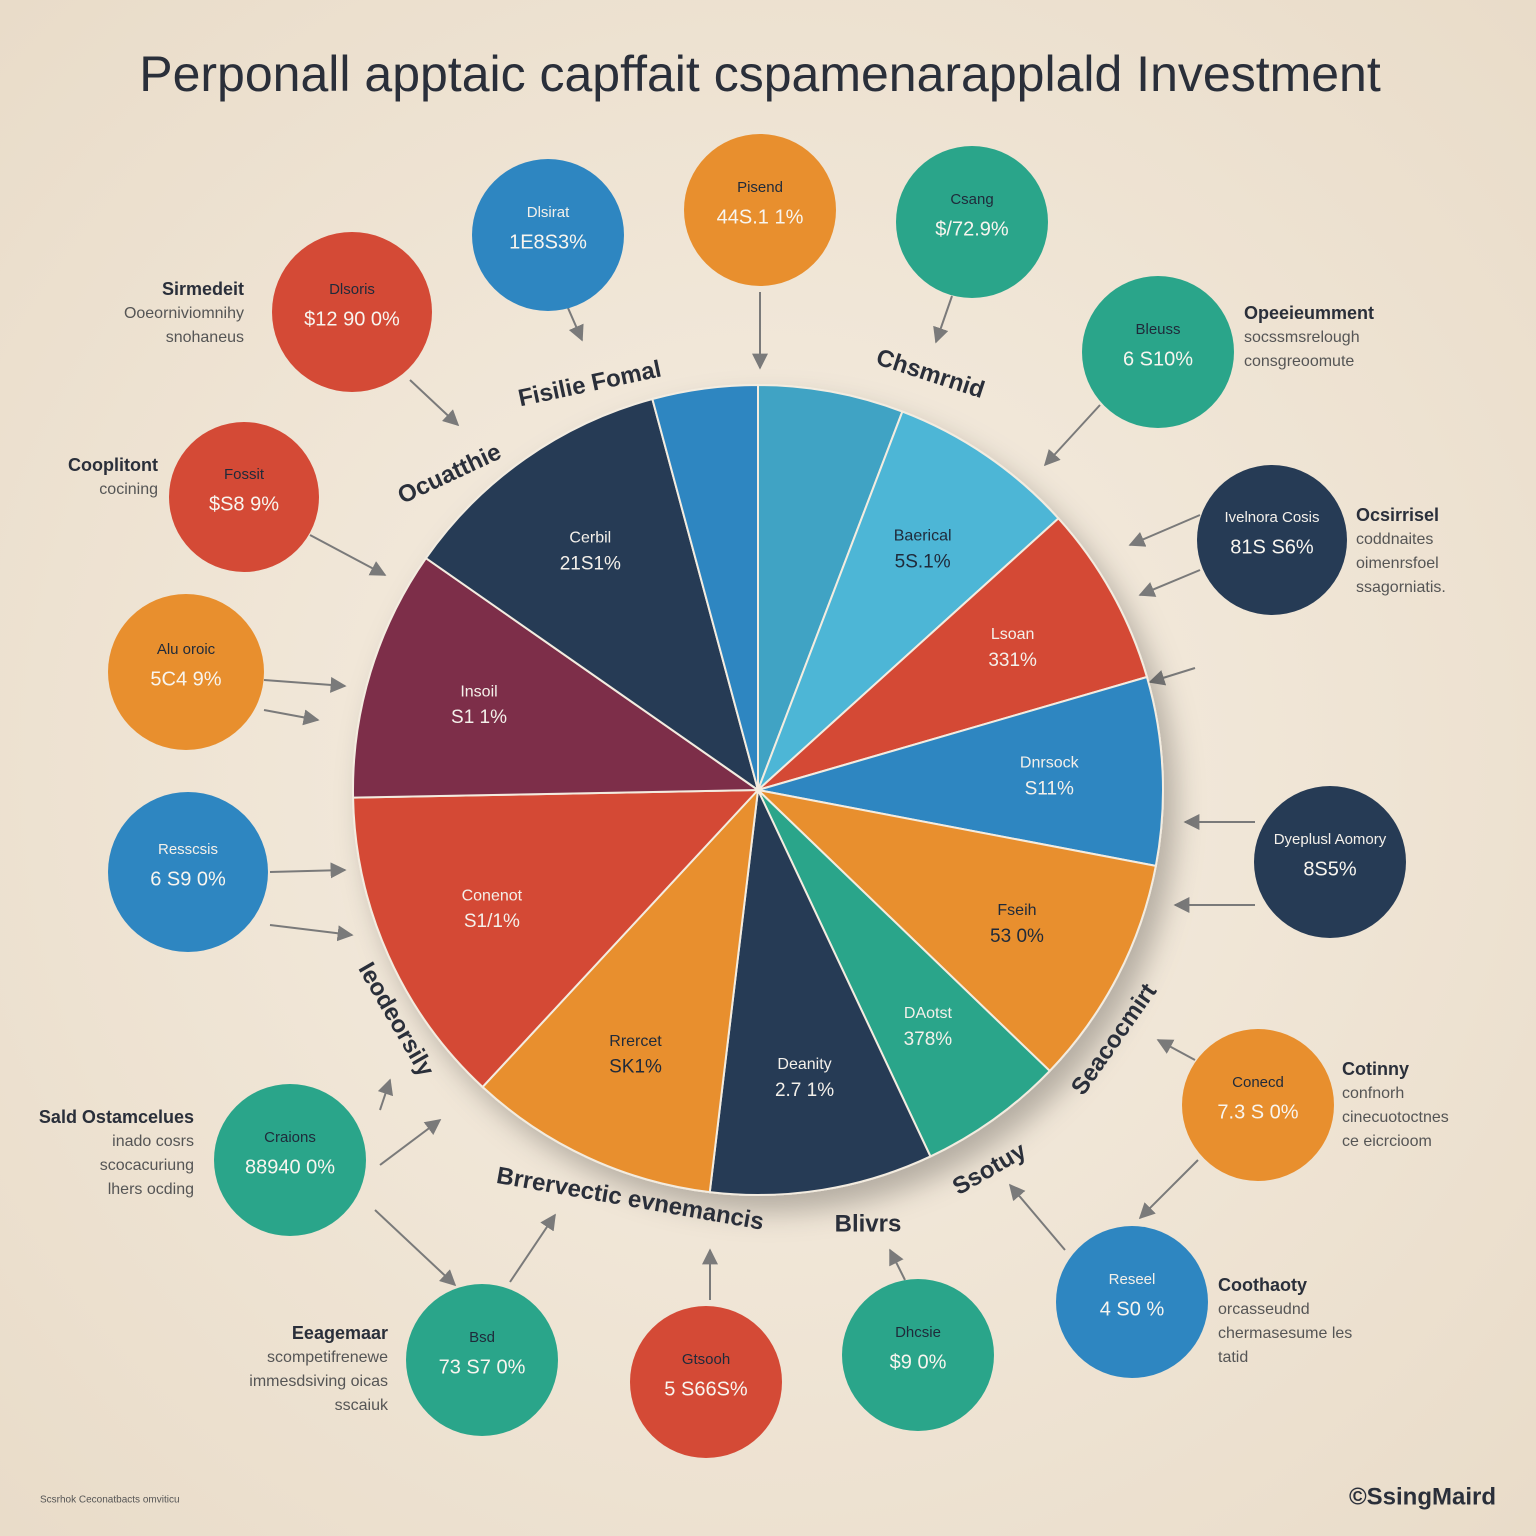 The width and height of the screenshot is (1536, 1536). I want to click on note-heading: Eeagemaar, so click(340, 1333).